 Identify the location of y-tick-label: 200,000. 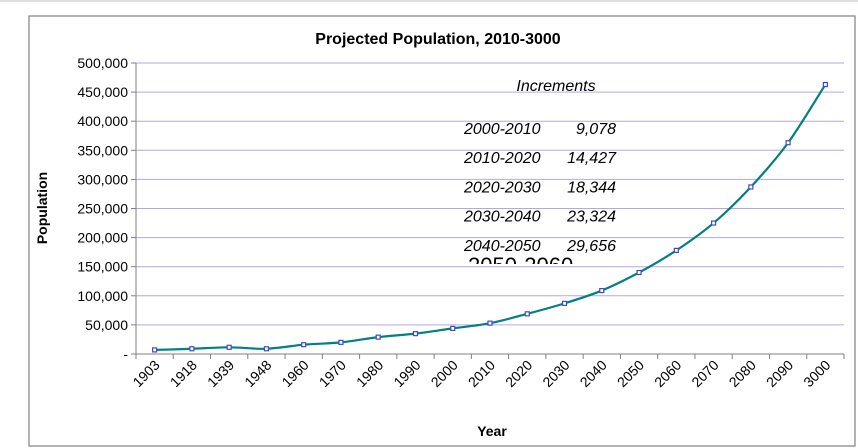
(102, 238).